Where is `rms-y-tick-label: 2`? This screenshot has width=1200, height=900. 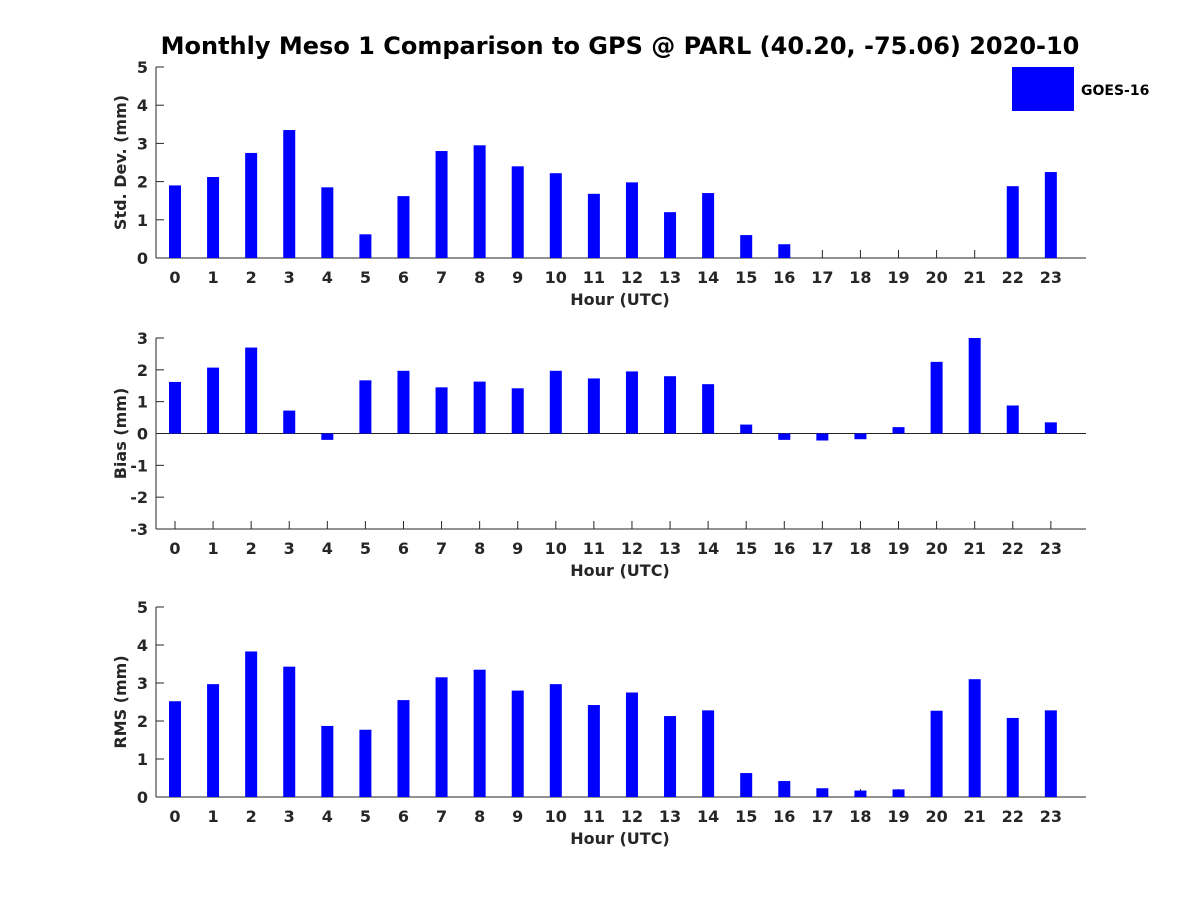 rms-y-tick-label: 2 is located at coordinates (142, 721).